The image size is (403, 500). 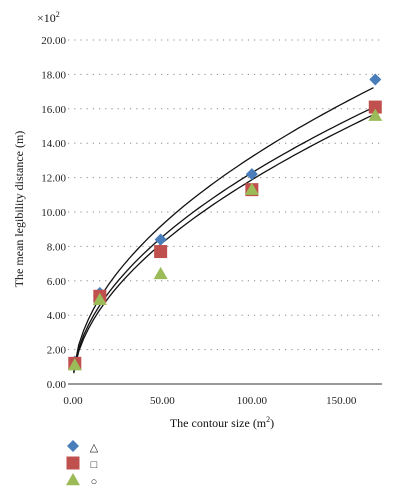 I want to click on y-multiplier: ×10², so click(x=48, y=17).